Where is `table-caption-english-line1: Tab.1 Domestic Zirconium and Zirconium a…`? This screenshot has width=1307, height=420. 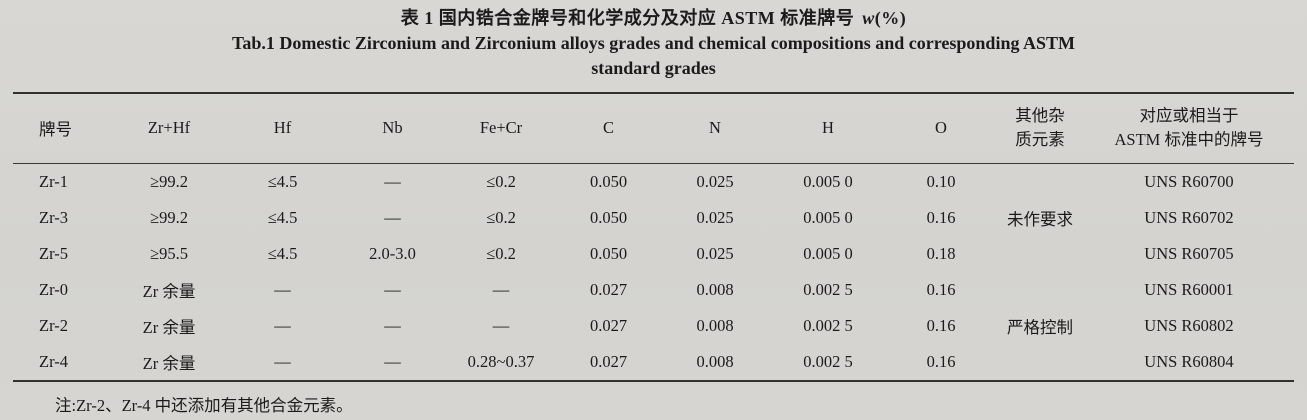
table-caption-english-line1: Tab.1 Domestic Zirconium and Zirconium a… is located at coordinates (653, 43).